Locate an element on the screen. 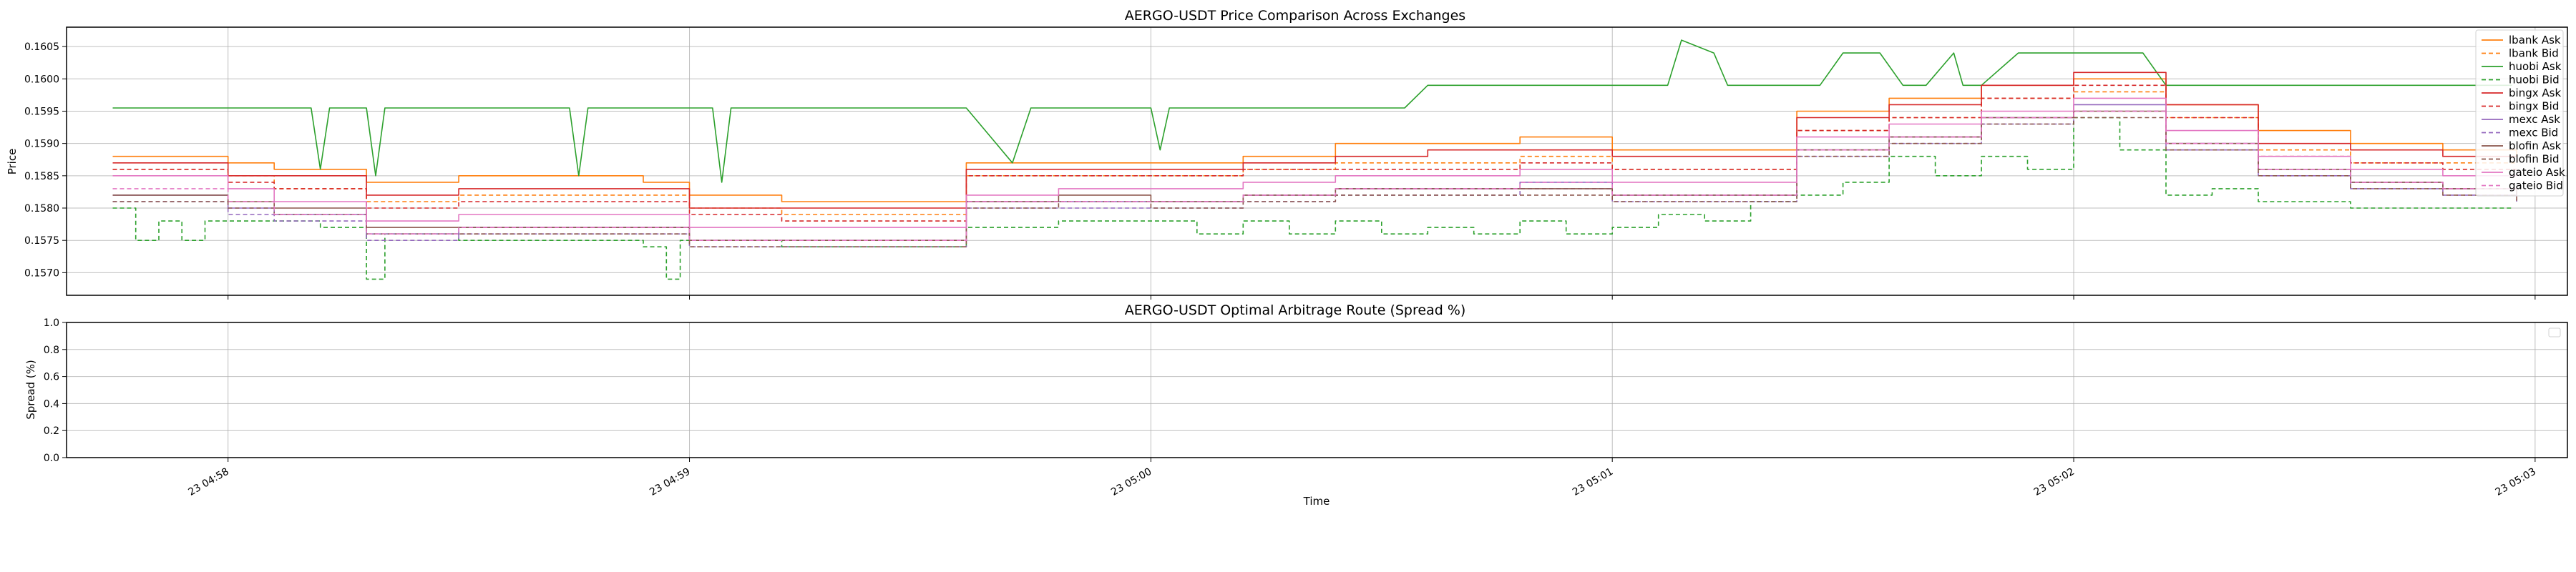 The image size is (2576, 572). spread-x-tick-label: 23 05:00 is located at coordinates (1131, 482).